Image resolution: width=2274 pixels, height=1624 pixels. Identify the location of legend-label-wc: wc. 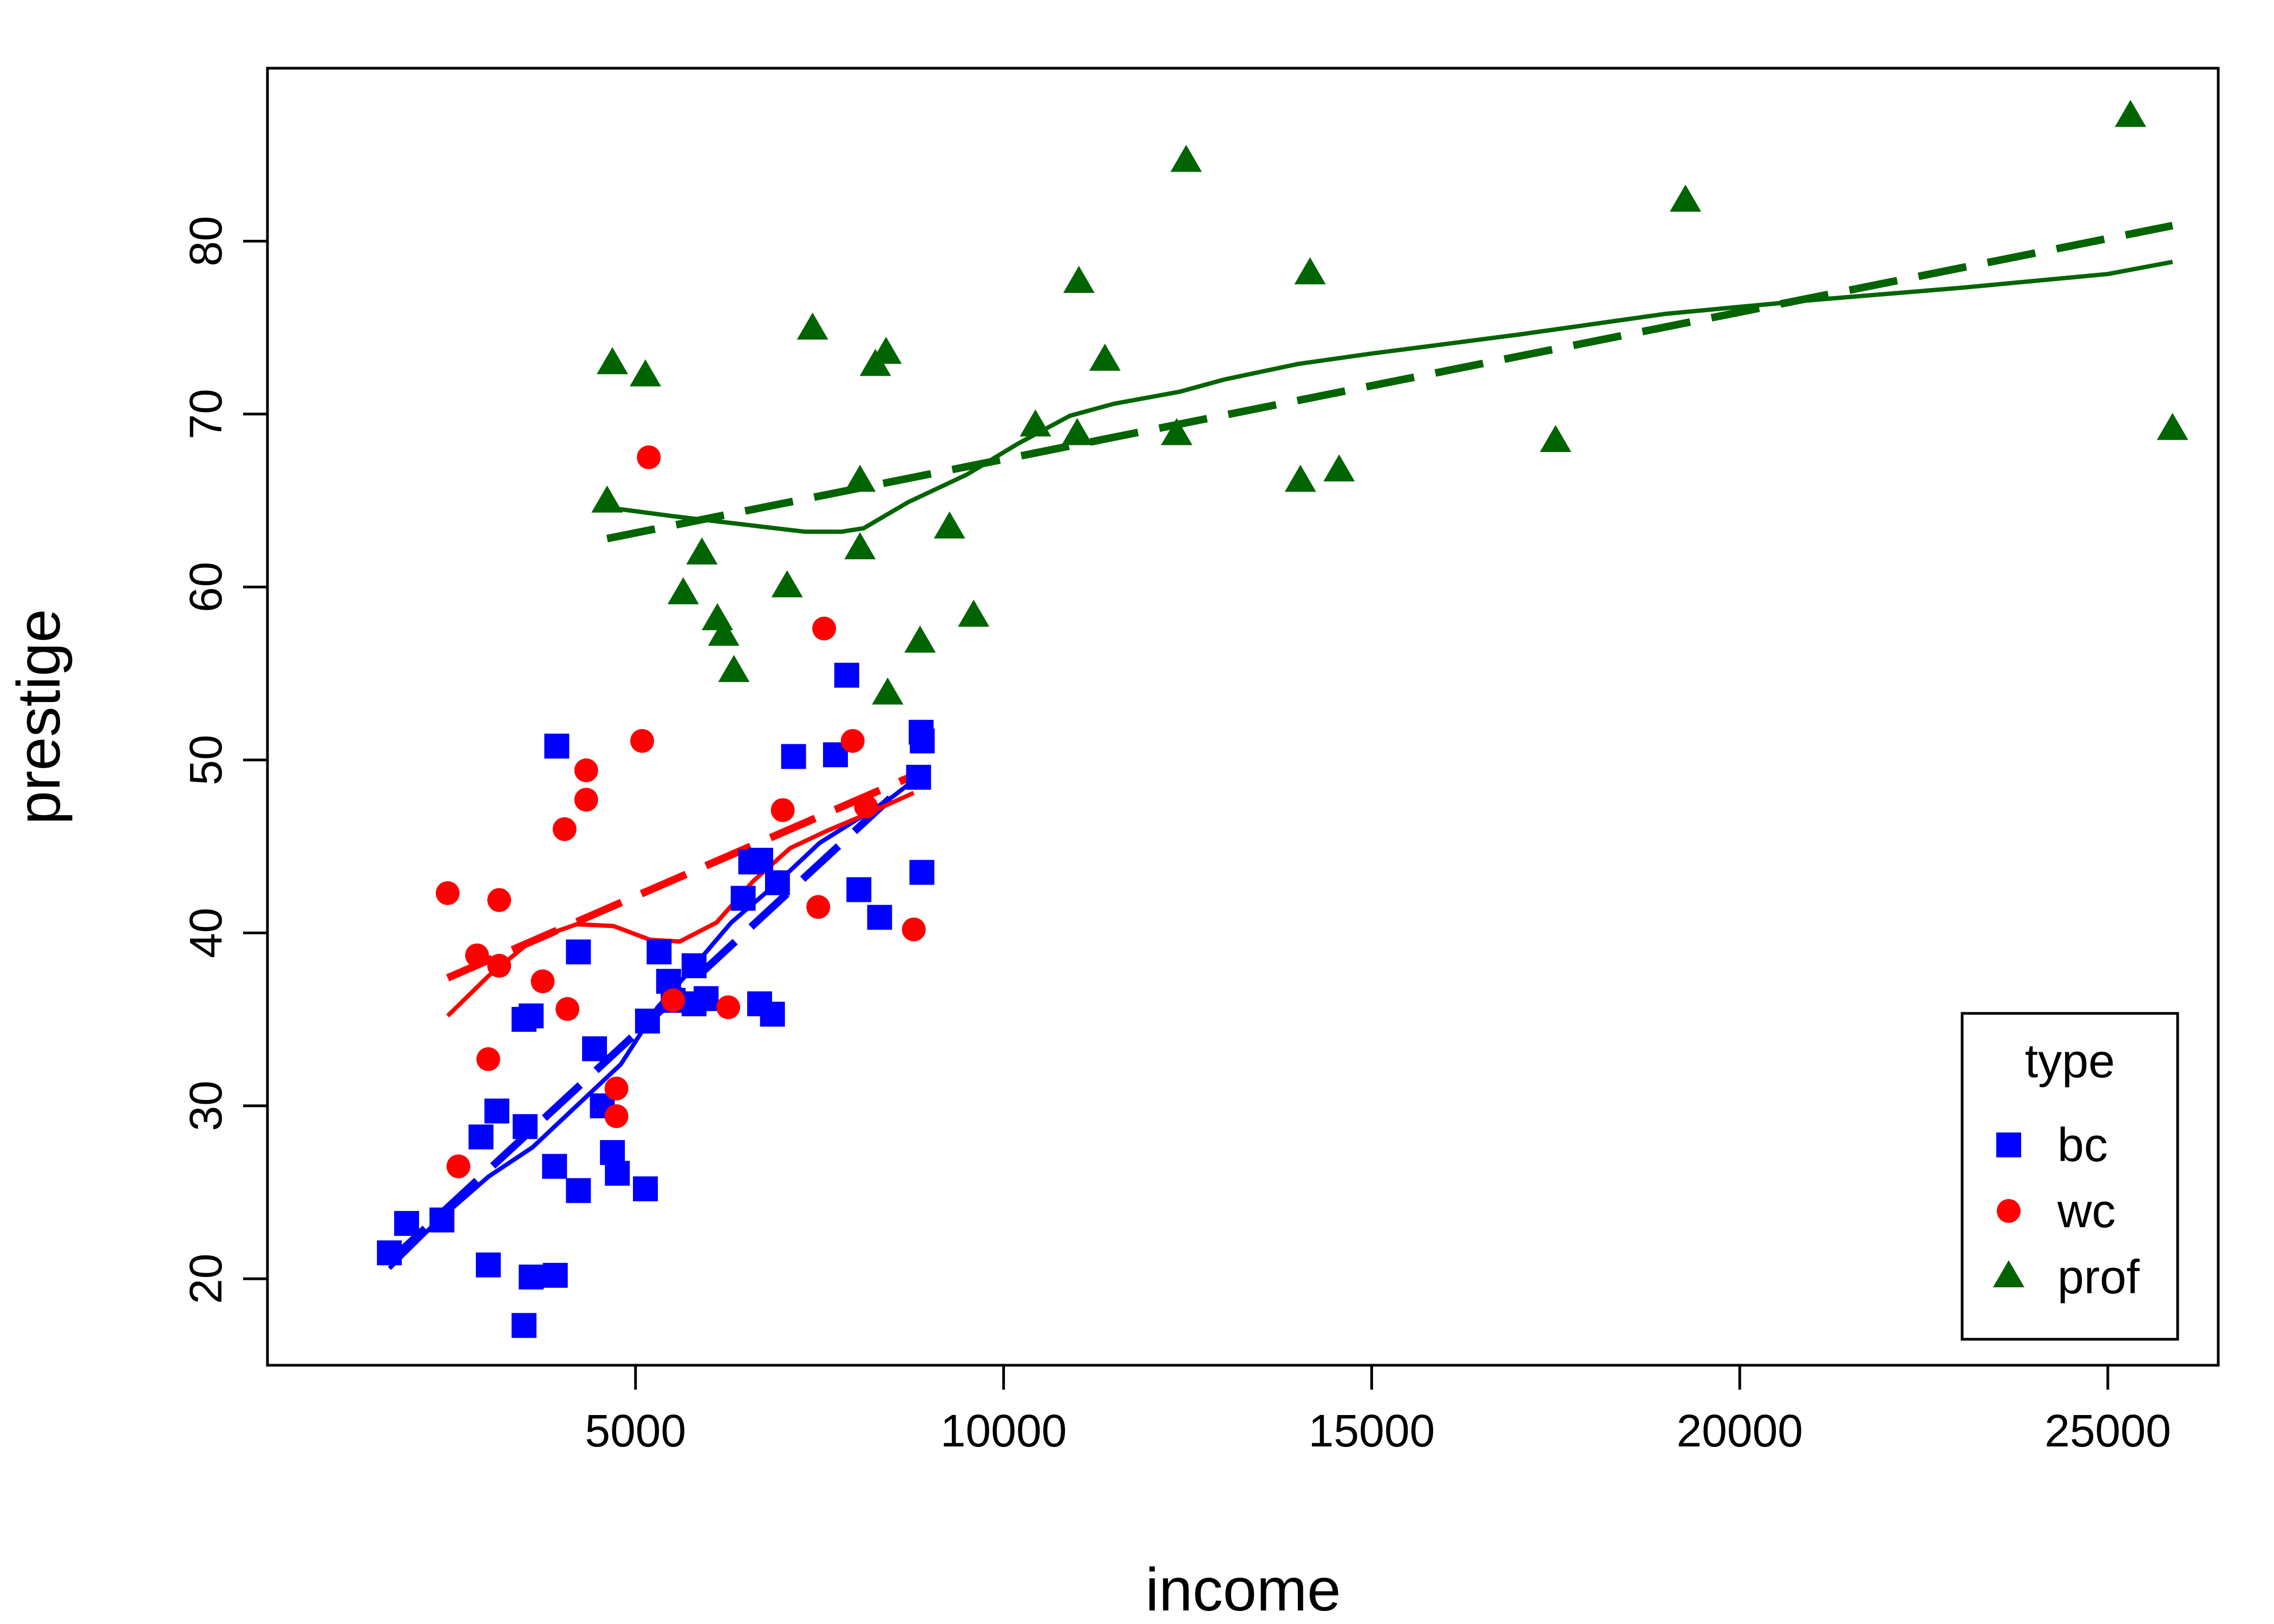
(2087, 1210).